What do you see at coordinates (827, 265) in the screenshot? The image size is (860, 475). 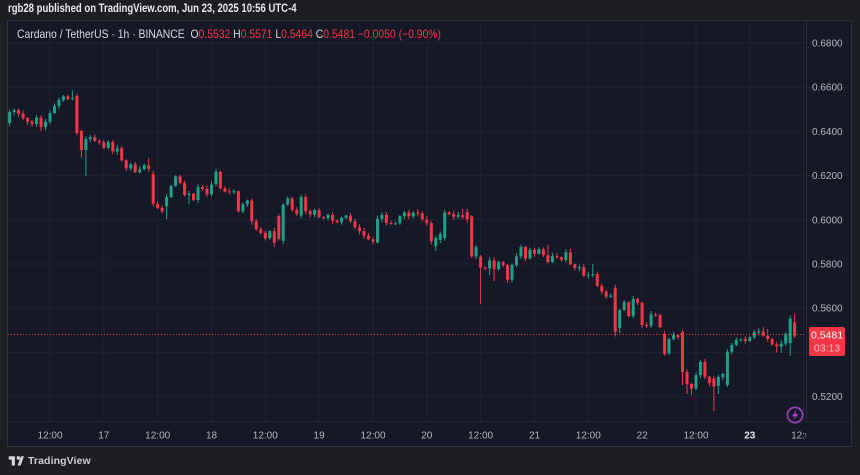 I see `svg-text: 0.5800` at bounding box center [827, 265].